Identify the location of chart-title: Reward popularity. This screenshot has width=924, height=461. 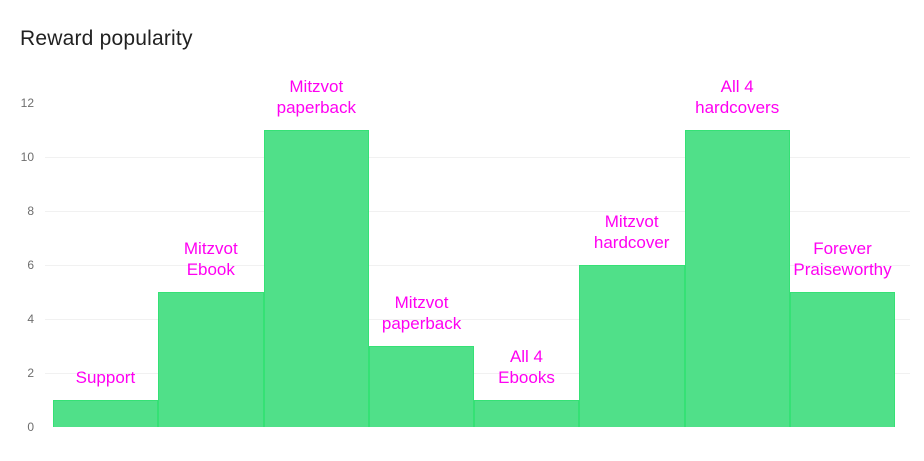
(106, 38).